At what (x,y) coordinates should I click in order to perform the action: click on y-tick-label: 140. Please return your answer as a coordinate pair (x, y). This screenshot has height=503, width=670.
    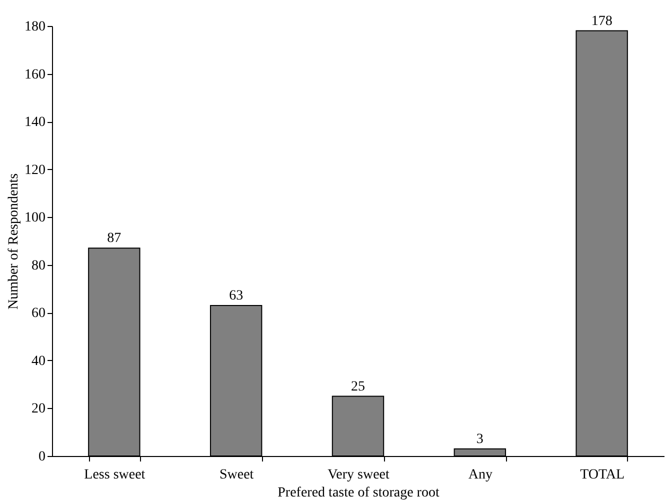
    Looking at the image, I should click on (35, 122).